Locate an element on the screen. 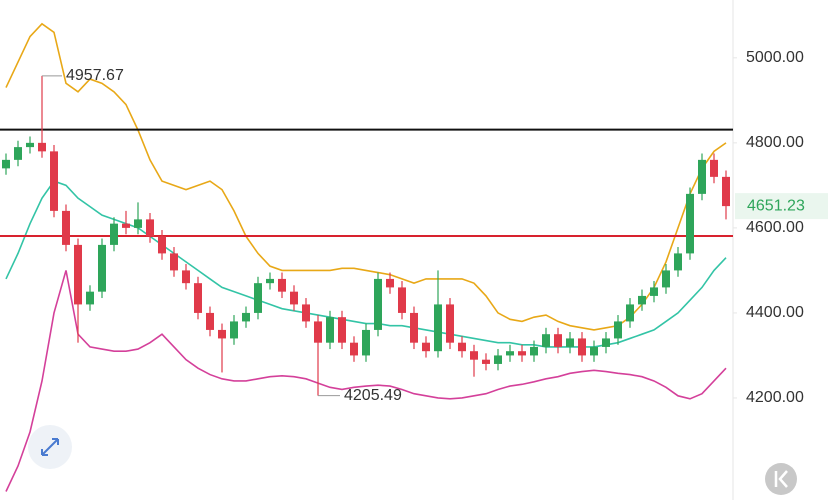  scroll-latest-button is located at coordinates (781, 479).